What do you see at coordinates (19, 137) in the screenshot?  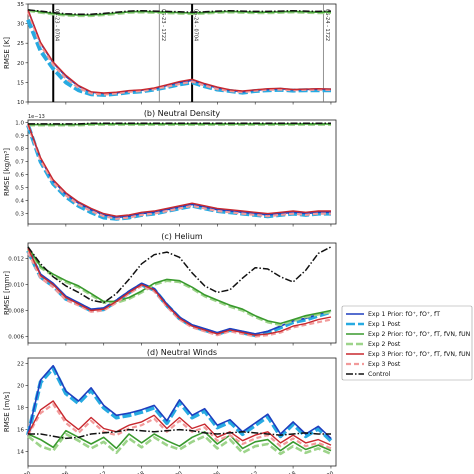 I see `y-tick-label: 0.9` at bounding box center [19, 137].